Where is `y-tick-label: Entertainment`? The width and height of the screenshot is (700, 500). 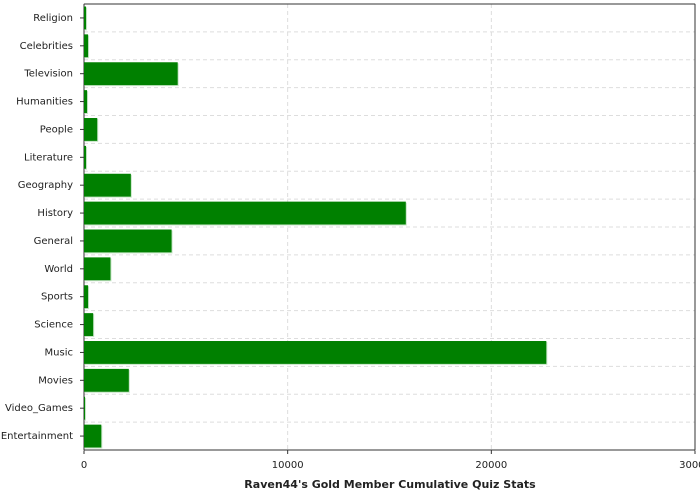
y-tick-label: Entertainment is located at coordinates (37, 436).